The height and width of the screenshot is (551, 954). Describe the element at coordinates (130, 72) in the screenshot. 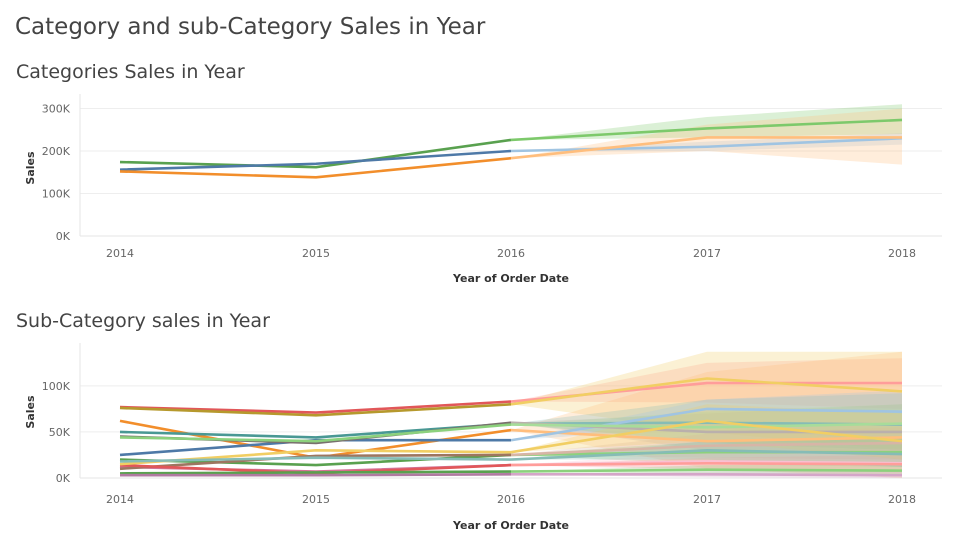

I see `categories-chart-title: Categories Sales in Year` at that location.